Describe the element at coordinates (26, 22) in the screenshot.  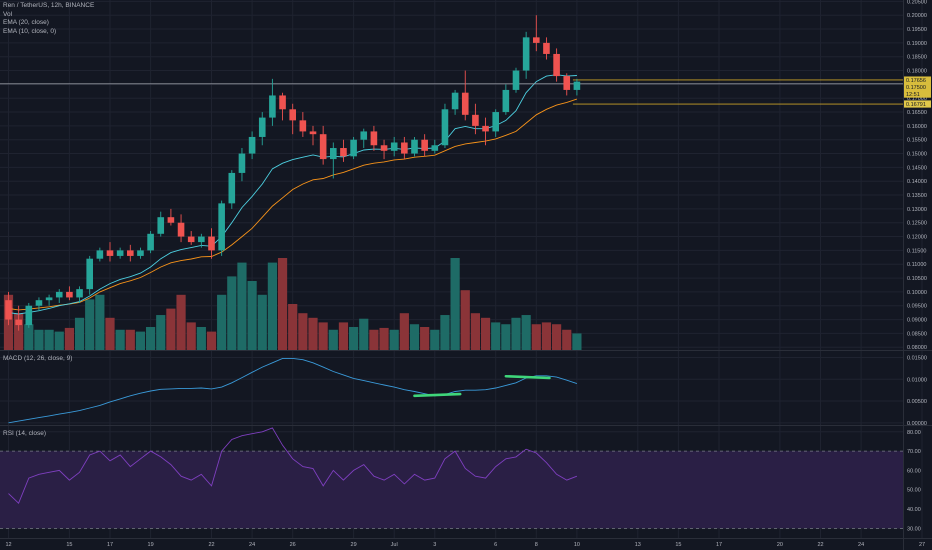
I see `ema20-legend: EMA (20, close)` at that location.